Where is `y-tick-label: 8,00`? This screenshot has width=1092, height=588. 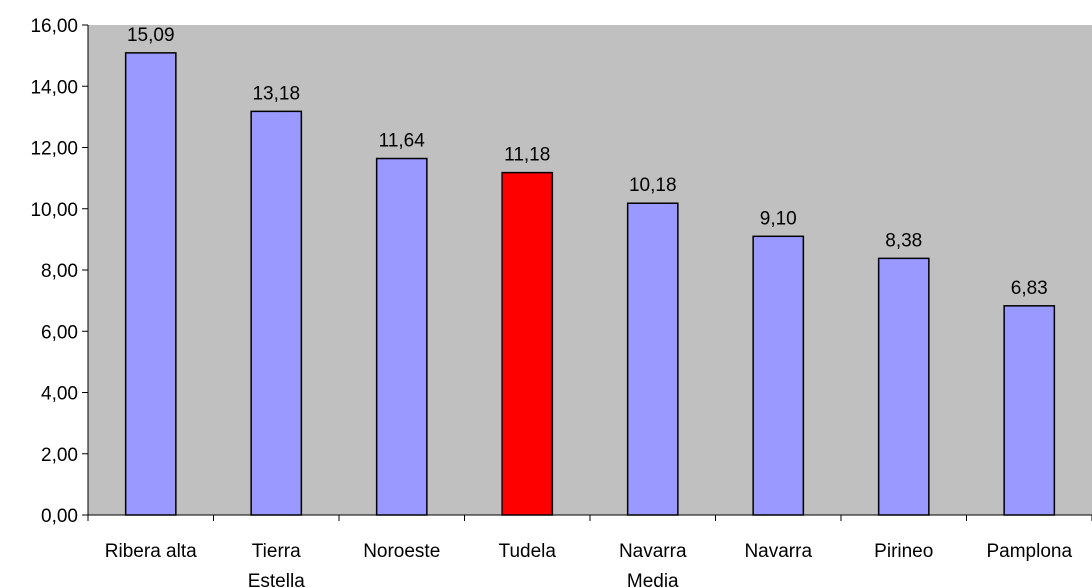
y-tick-label: 8,00 is located at coordinates (59, 271).